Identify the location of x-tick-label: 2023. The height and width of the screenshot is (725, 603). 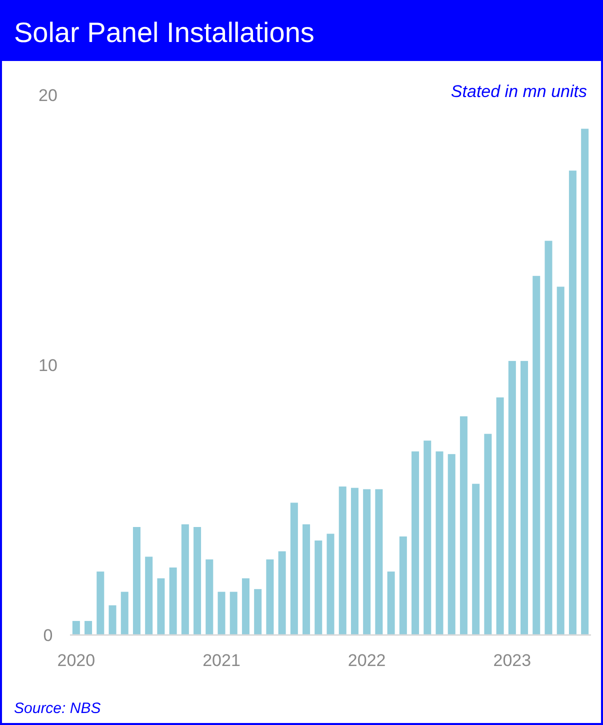
(512, 660).